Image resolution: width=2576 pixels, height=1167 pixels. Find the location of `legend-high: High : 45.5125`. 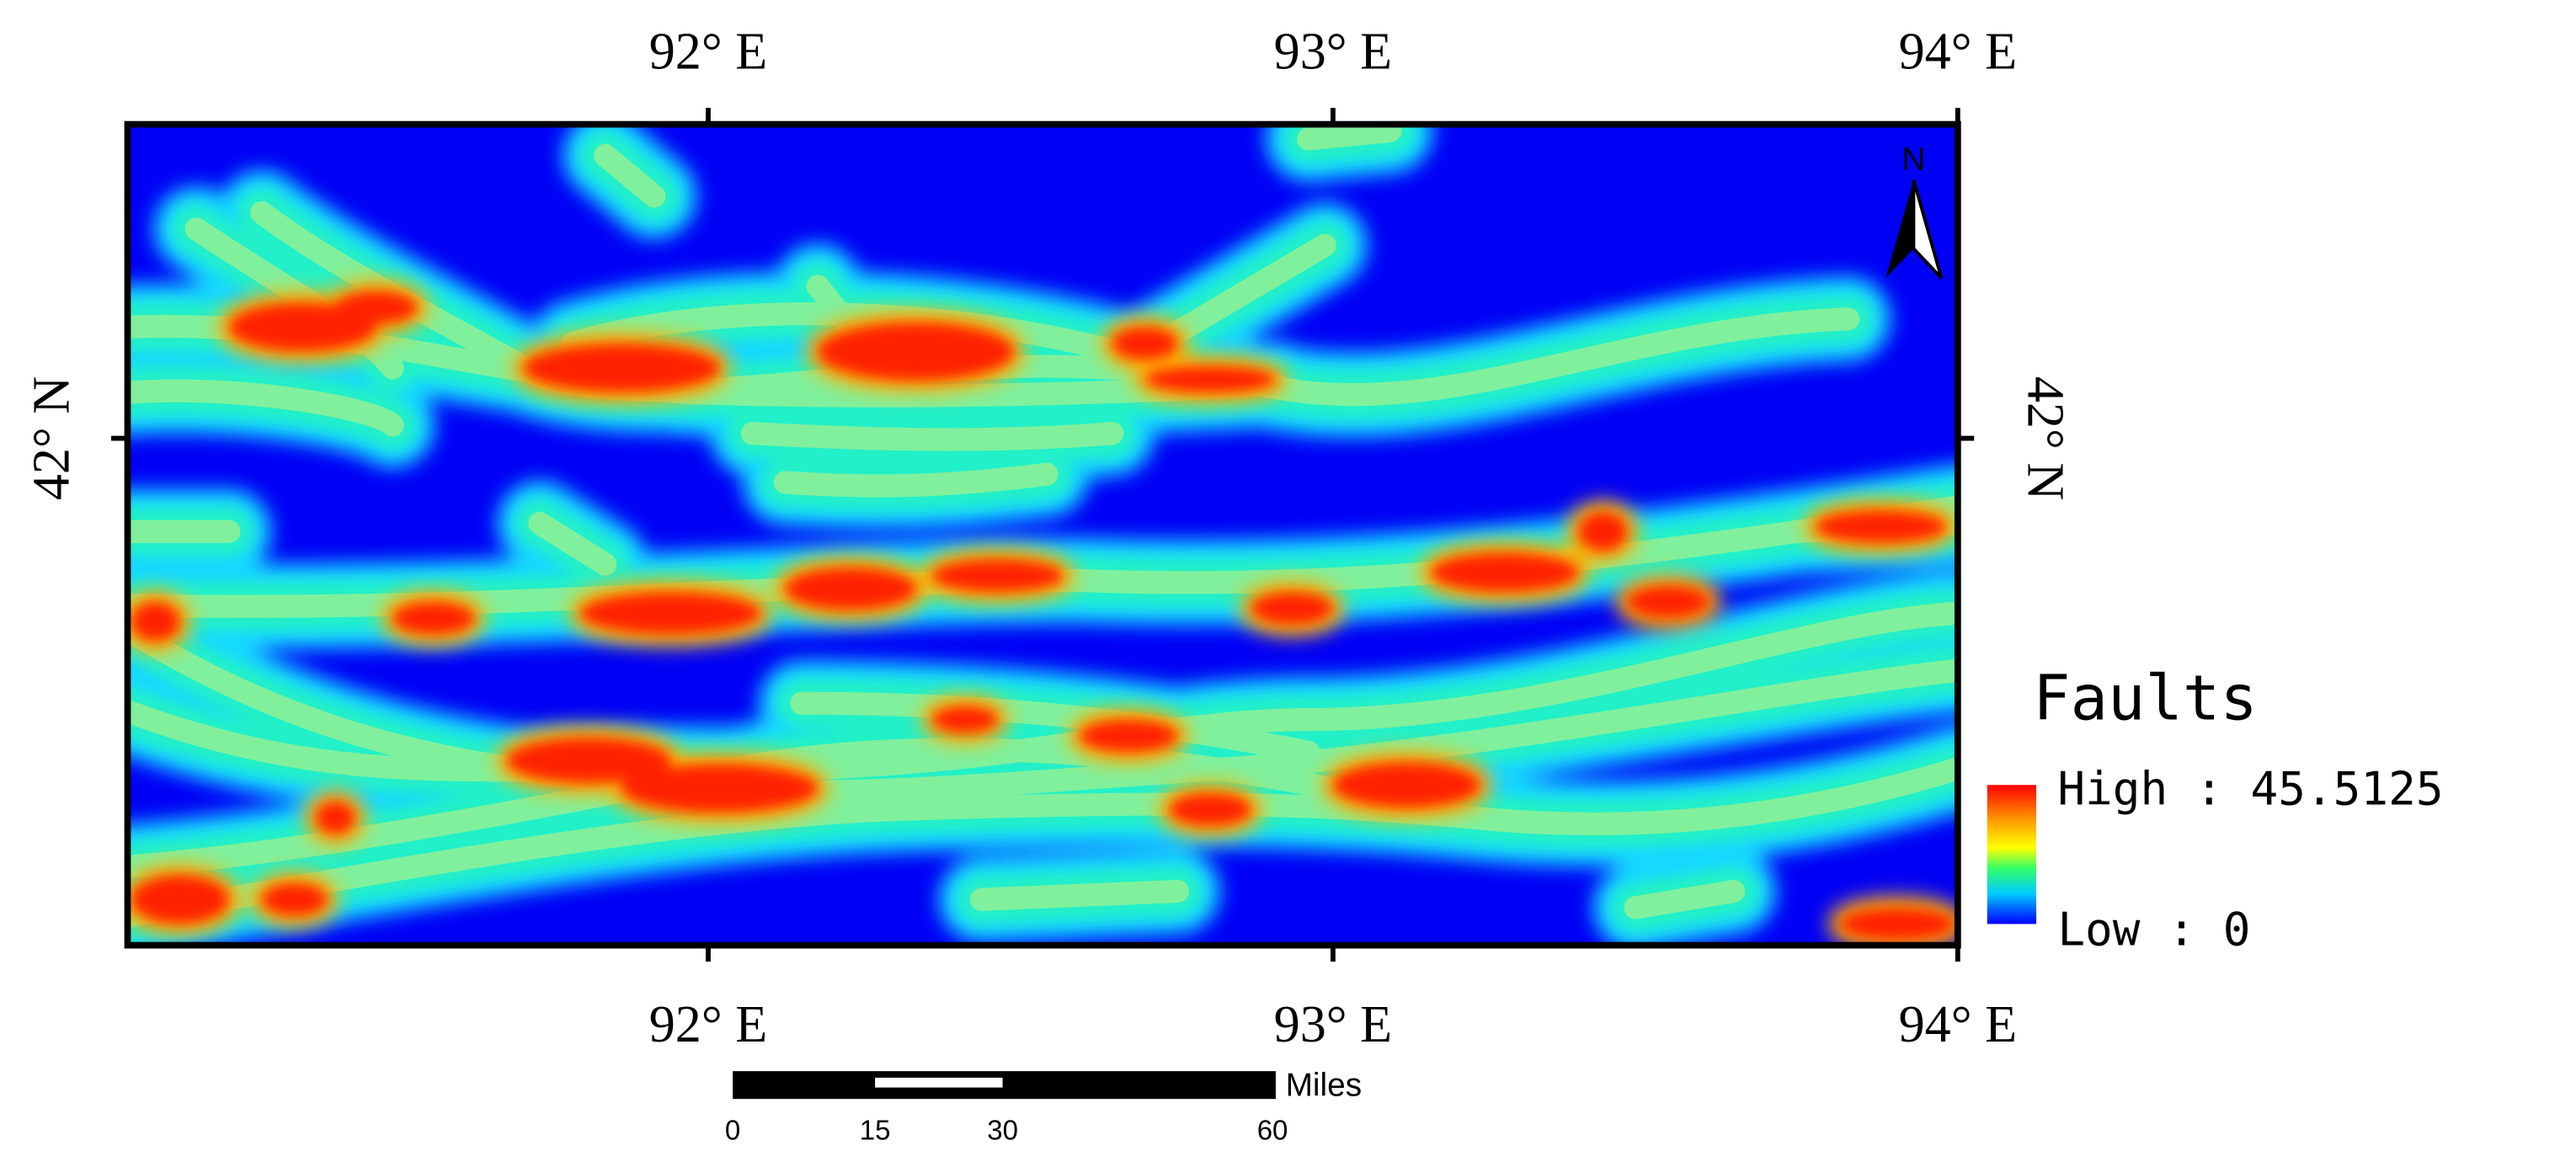

legend-high: High : 45.5125 is located at coordinates (2250, 789).